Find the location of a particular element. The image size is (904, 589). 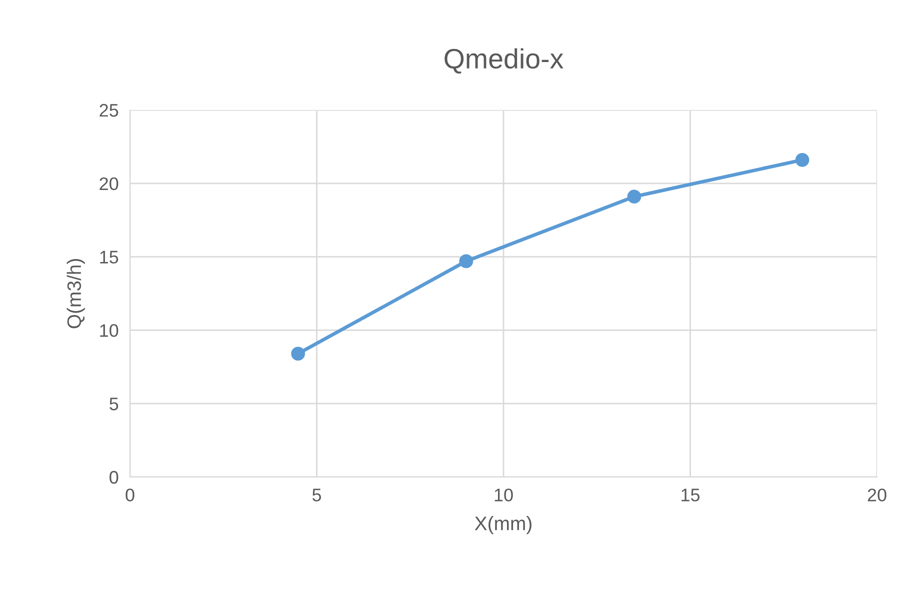

x-tick-label: 10 is located at coordinates (503, 495).